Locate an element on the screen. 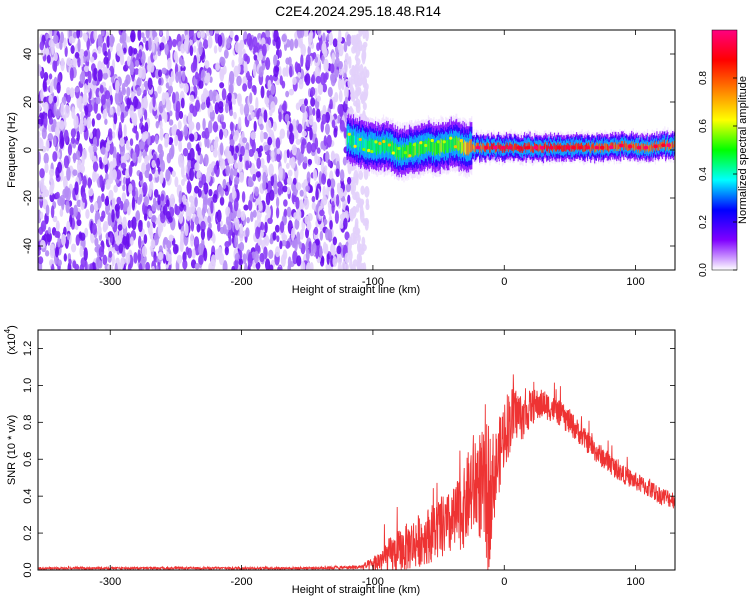 This screenshot has width=750, height=600. y-tick-label: 40 is located at coordinates (28, 54).